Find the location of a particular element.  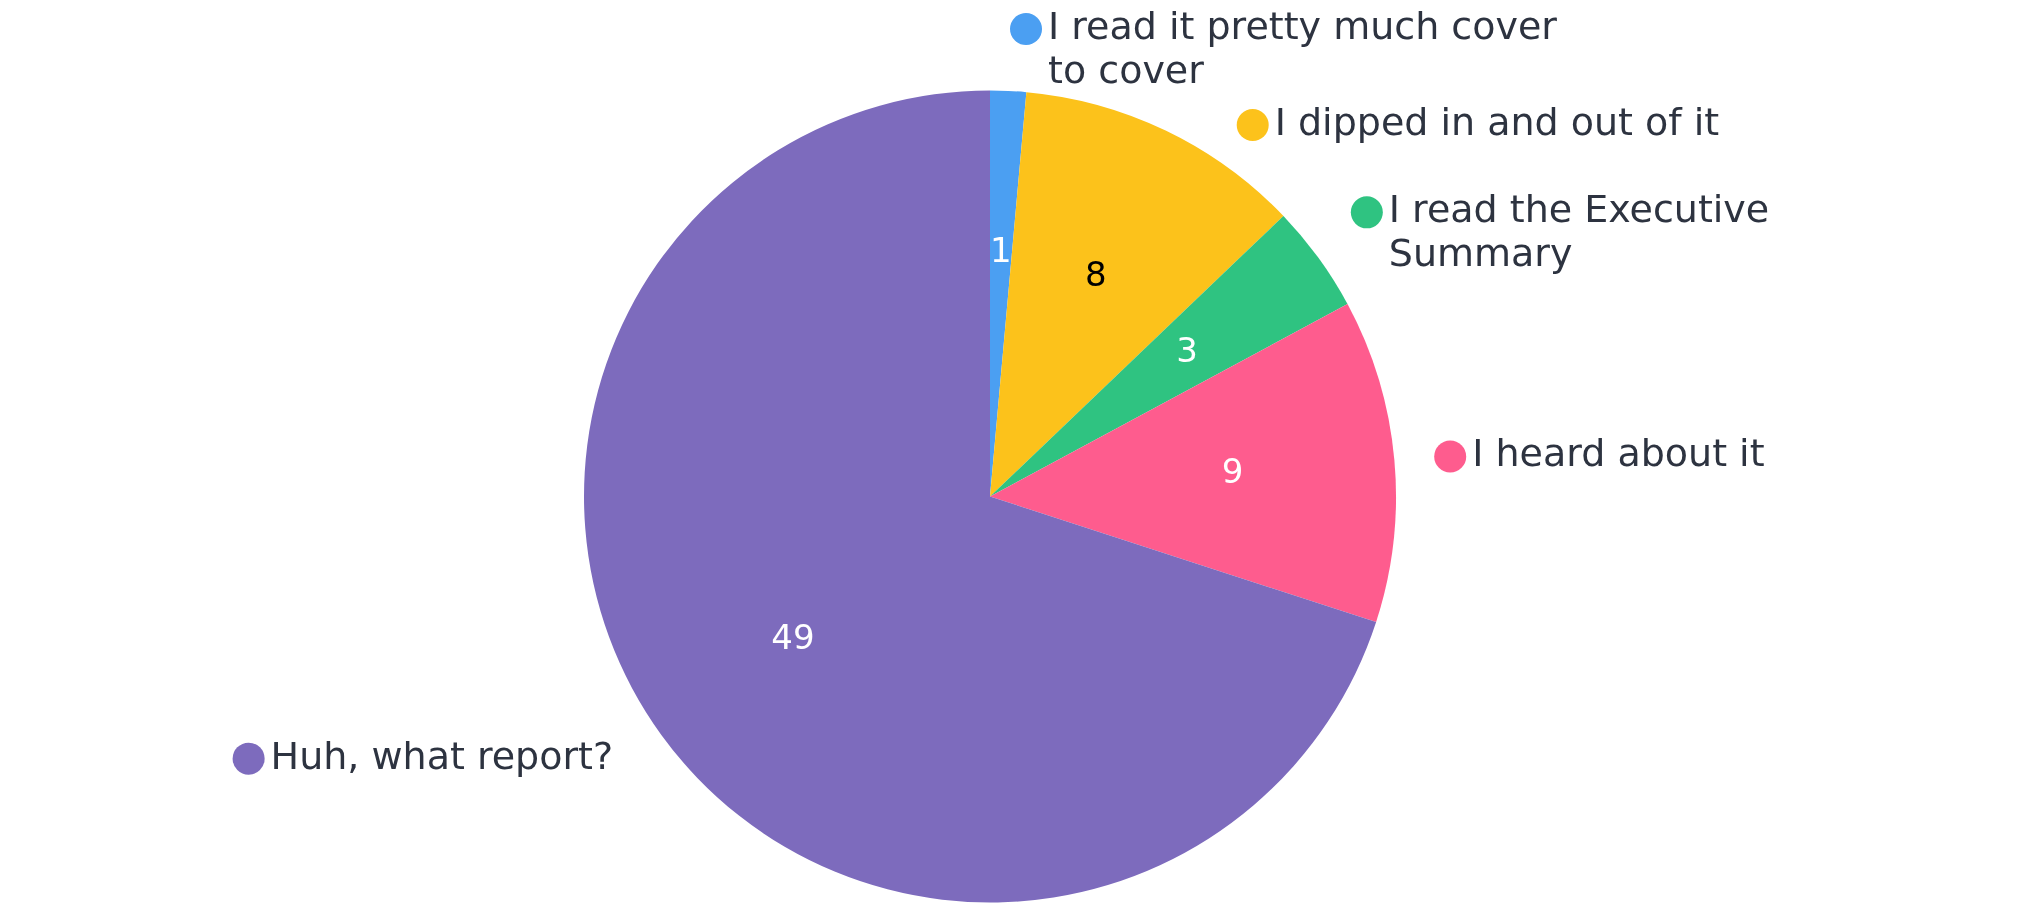

data-label: 8 is located at coordinates (1095, 273).